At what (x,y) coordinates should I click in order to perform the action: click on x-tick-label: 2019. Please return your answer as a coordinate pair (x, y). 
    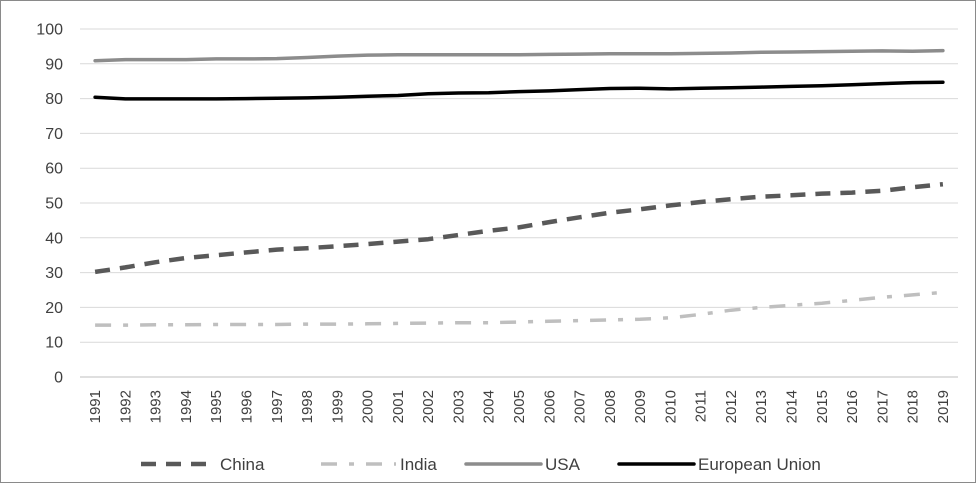
    Looking at the image, I should click on (943, 406).